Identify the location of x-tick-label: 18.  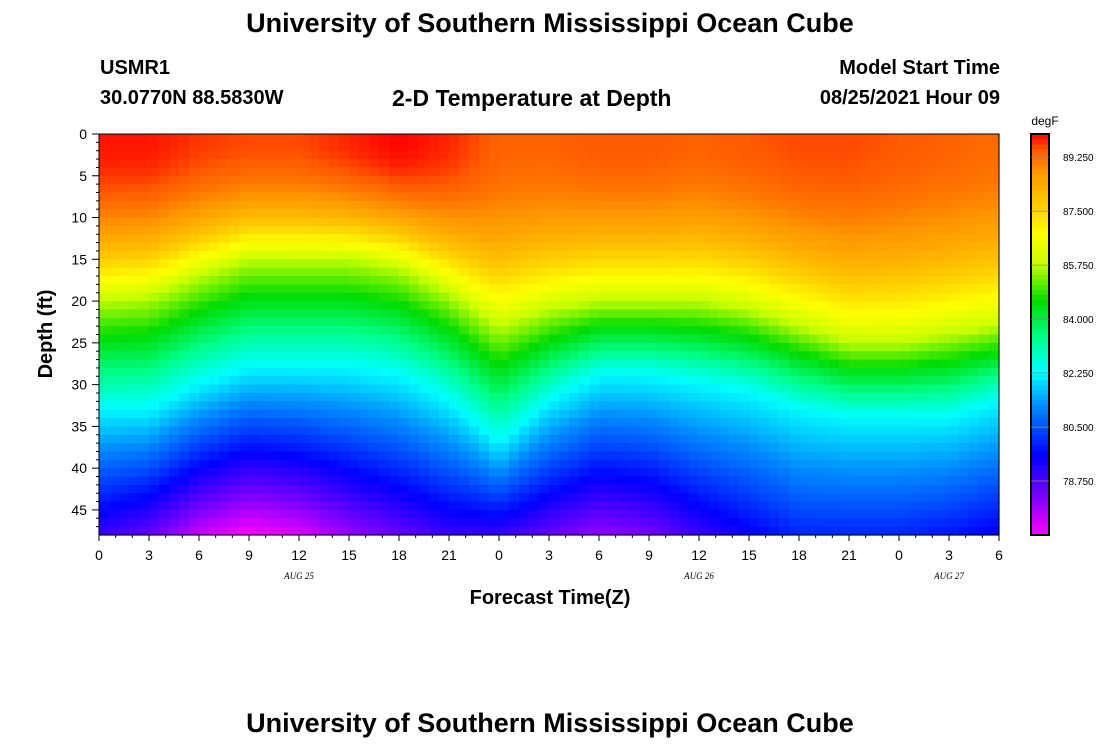
(399, 555).